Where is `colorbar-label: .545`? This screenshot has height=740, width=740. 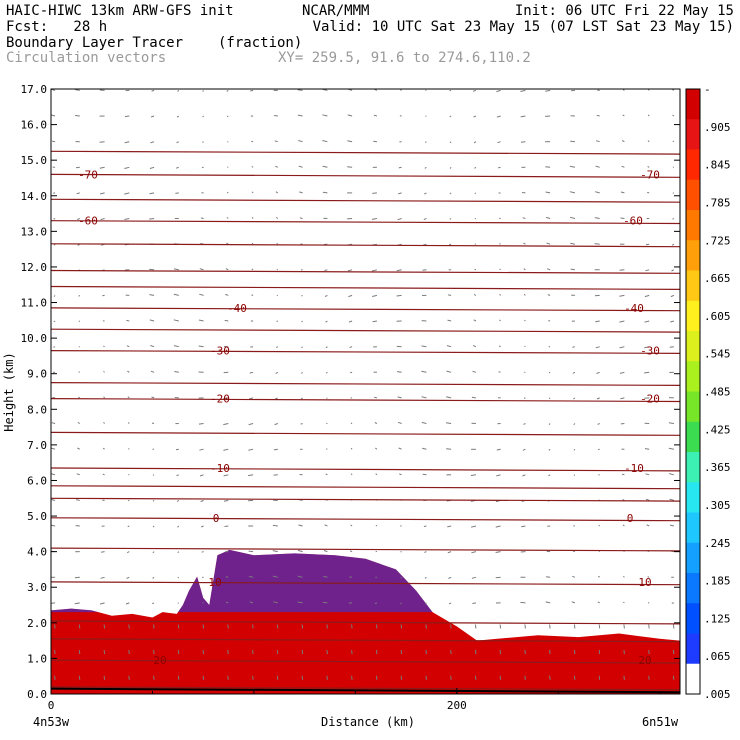 colorbar-label: .545 is located at coordinates (717, 354).